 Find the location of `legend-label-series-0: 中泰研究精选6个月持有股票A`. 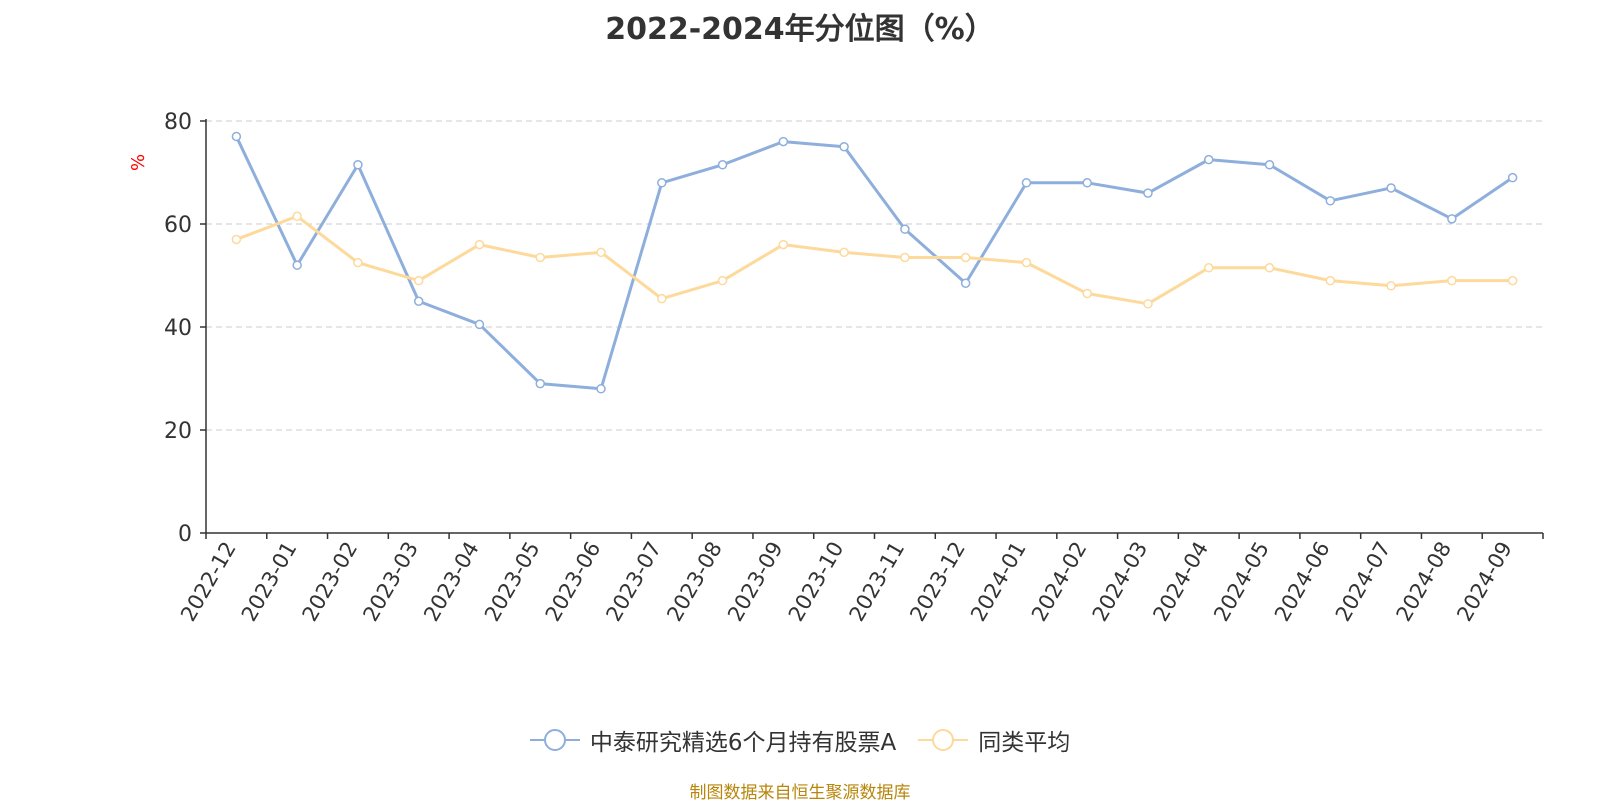

legend-label-series-0: 中泰研究精选6个月持有股票A is located at coordinates (743, 743).